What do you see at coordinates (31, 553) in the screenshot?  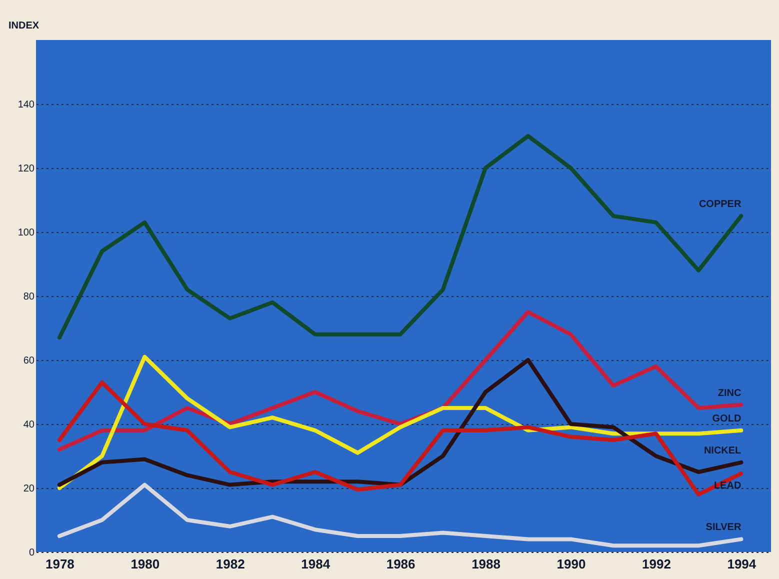 I see `y-tick-label: 0` at bounding box center [31, 553].